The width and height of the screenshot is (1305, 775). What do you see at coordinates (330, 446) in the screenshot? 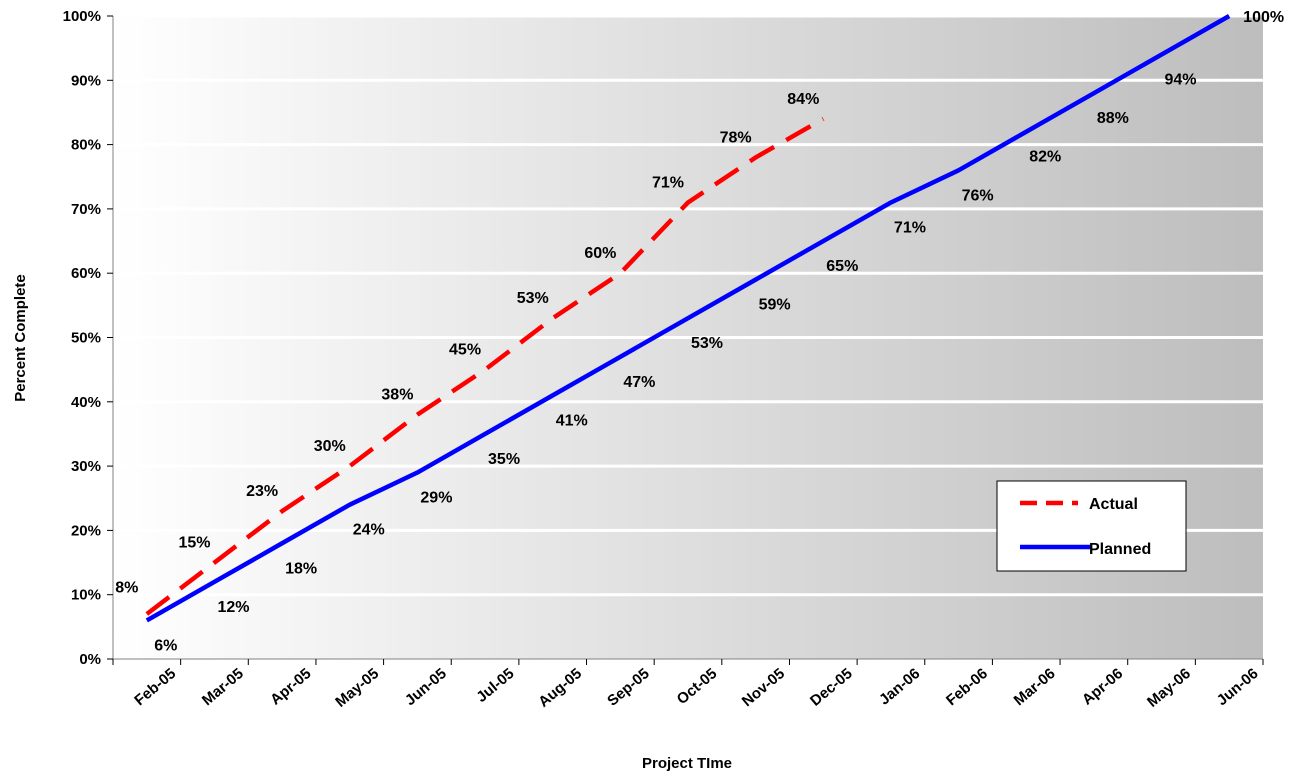
I see `data-label-actual: 30%` at bounding box center [330, 446].